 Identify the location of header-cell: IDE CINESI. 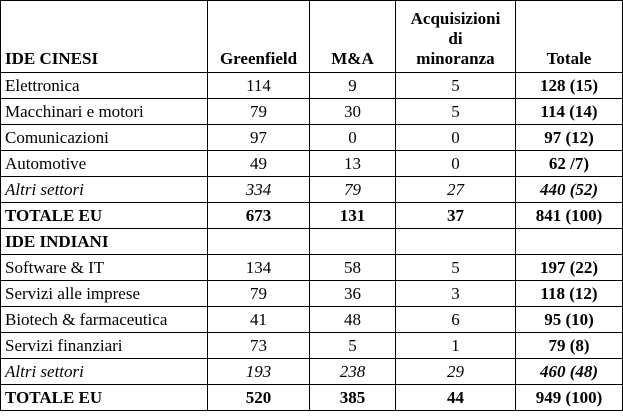
(104, 36).